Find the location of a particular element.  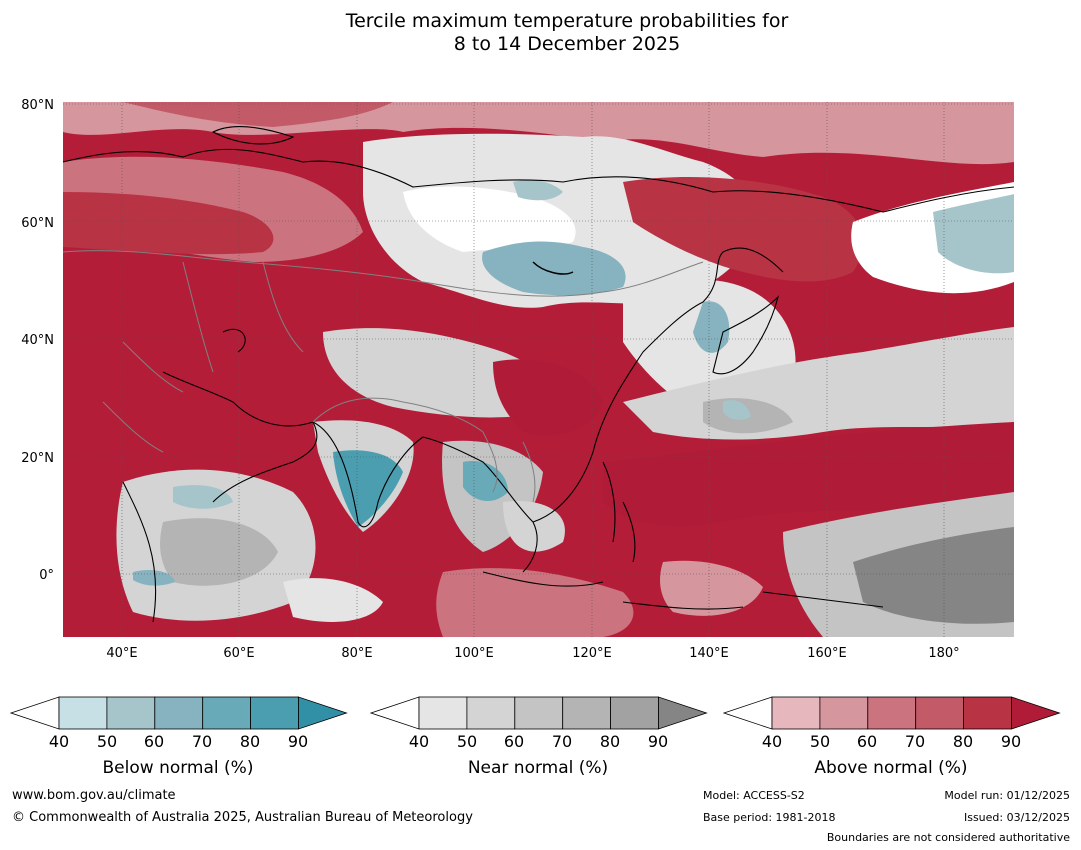

lon-label: 40°E is located at coordinates (122, 653).